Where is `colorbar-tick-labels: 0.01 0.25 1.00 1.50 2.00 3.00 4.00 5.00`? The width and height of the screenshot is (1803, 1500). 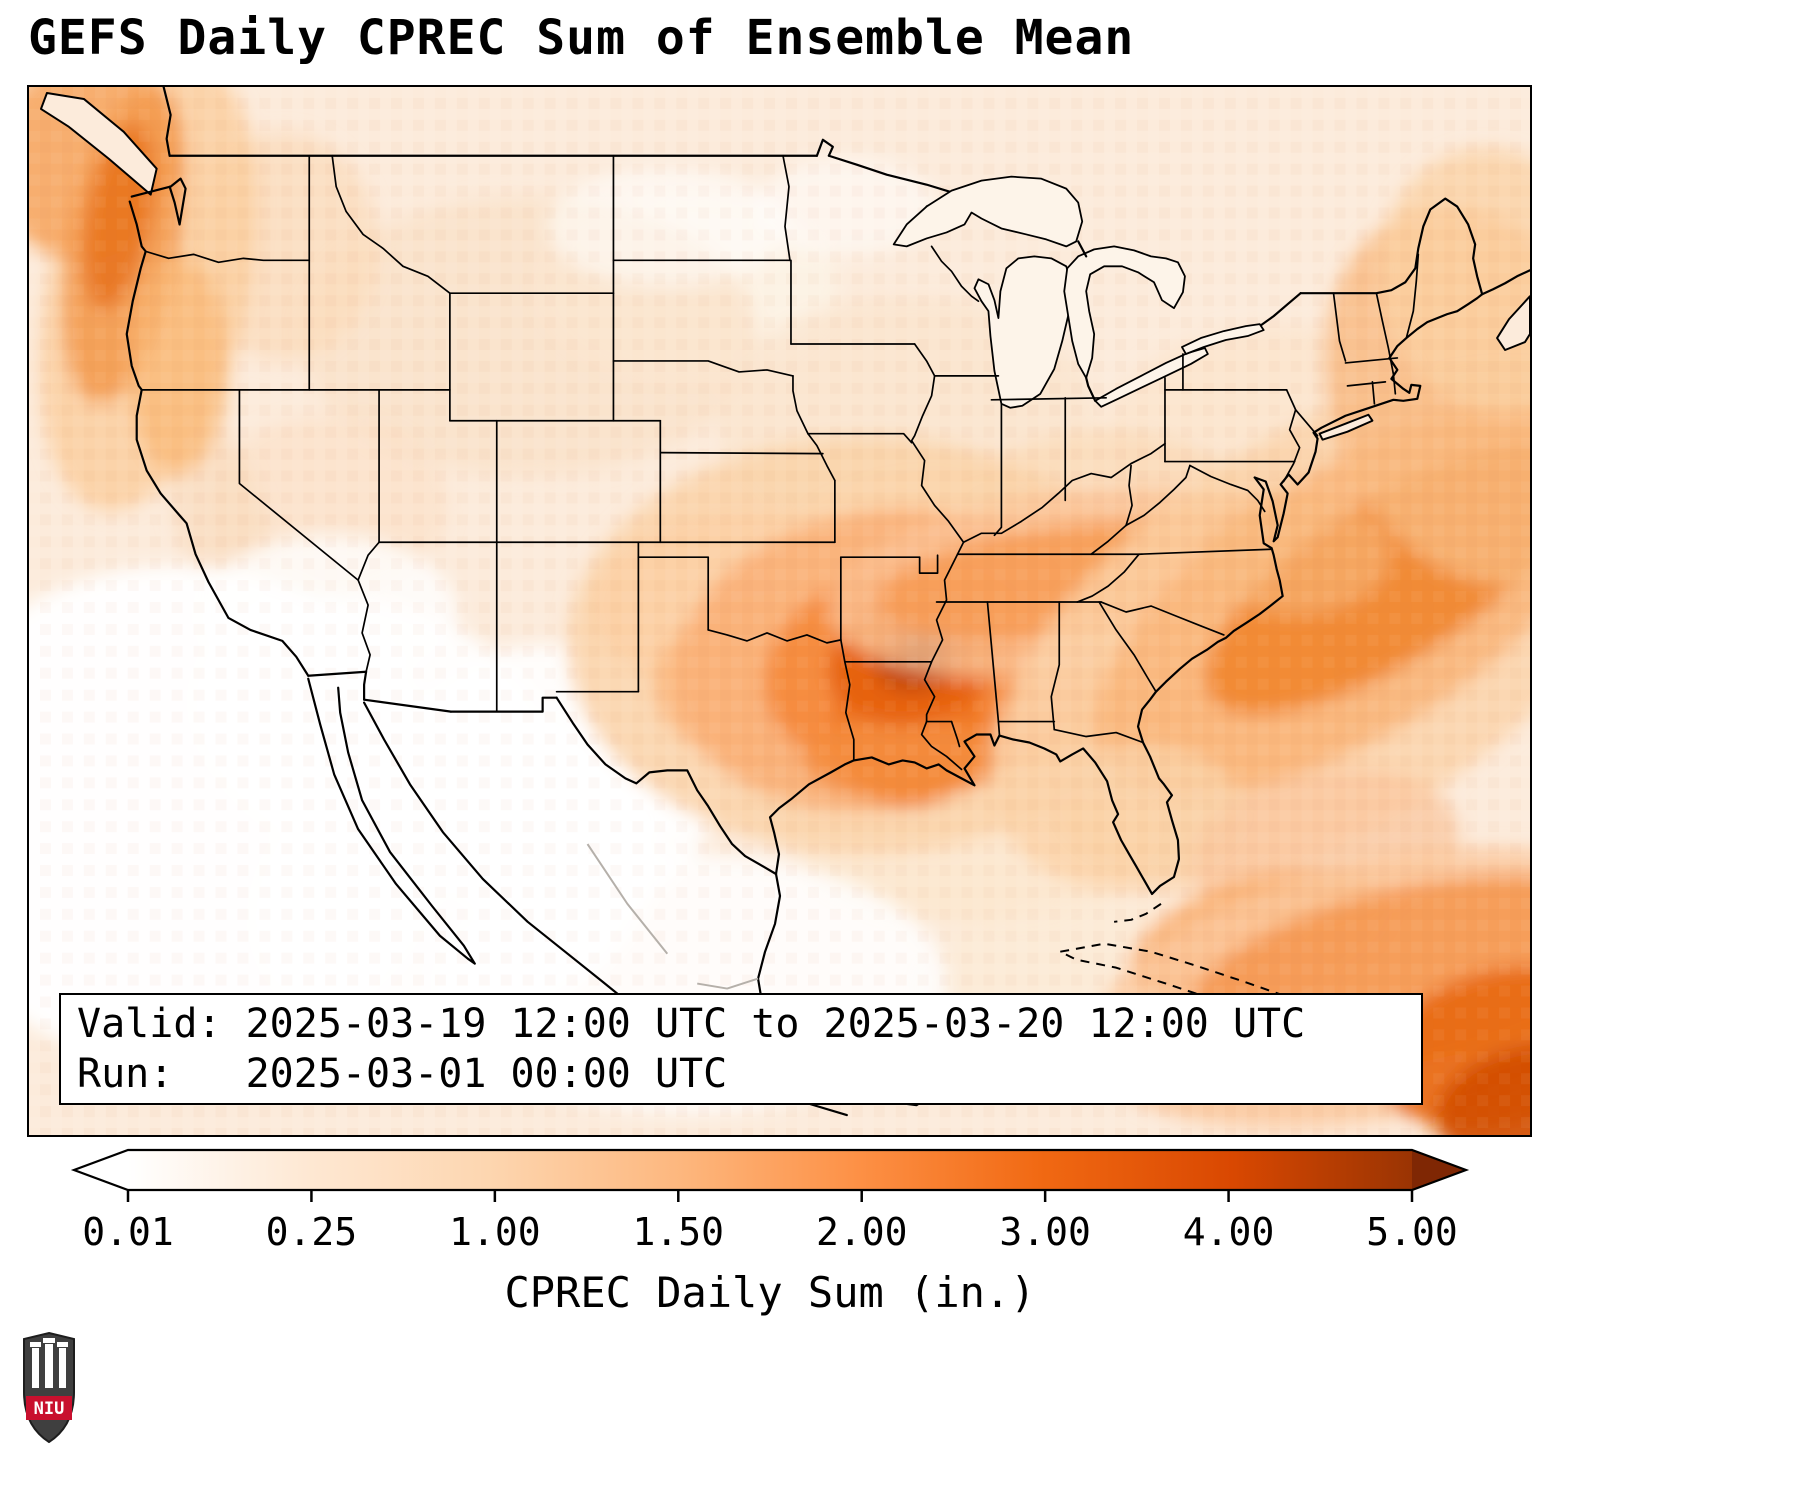 colorbar-tick-labels: 0.01 0.25 1.00 1.50 2.00 3.00 4.00 5.00 is located at coordinates (770, 1234).